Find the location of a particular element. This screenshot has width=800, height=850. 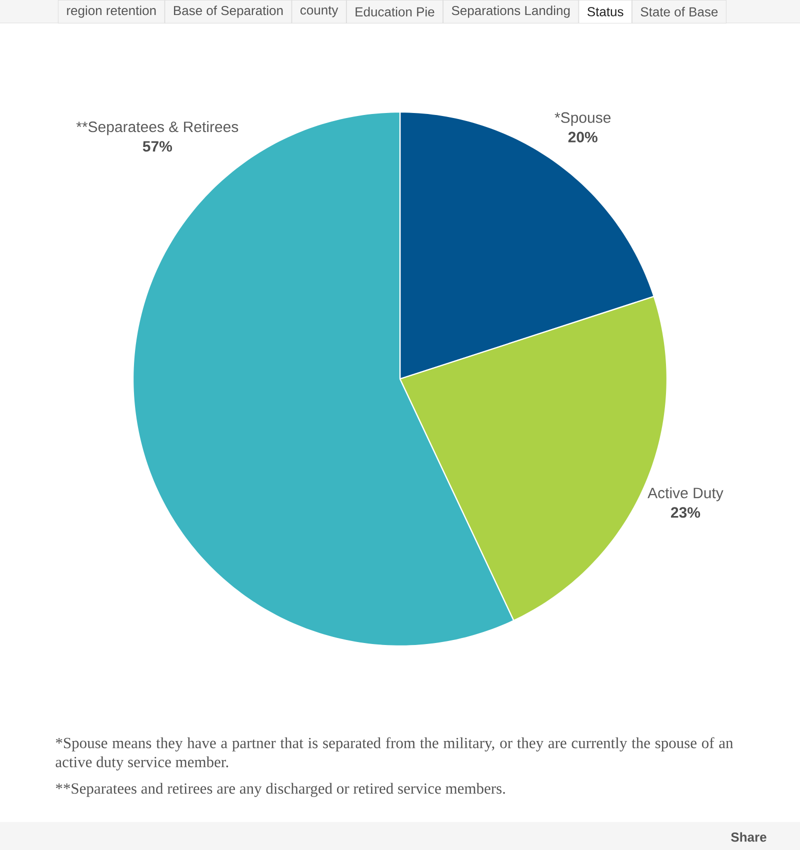

slice-label: Active Duty is located at coordinates (686, 494).